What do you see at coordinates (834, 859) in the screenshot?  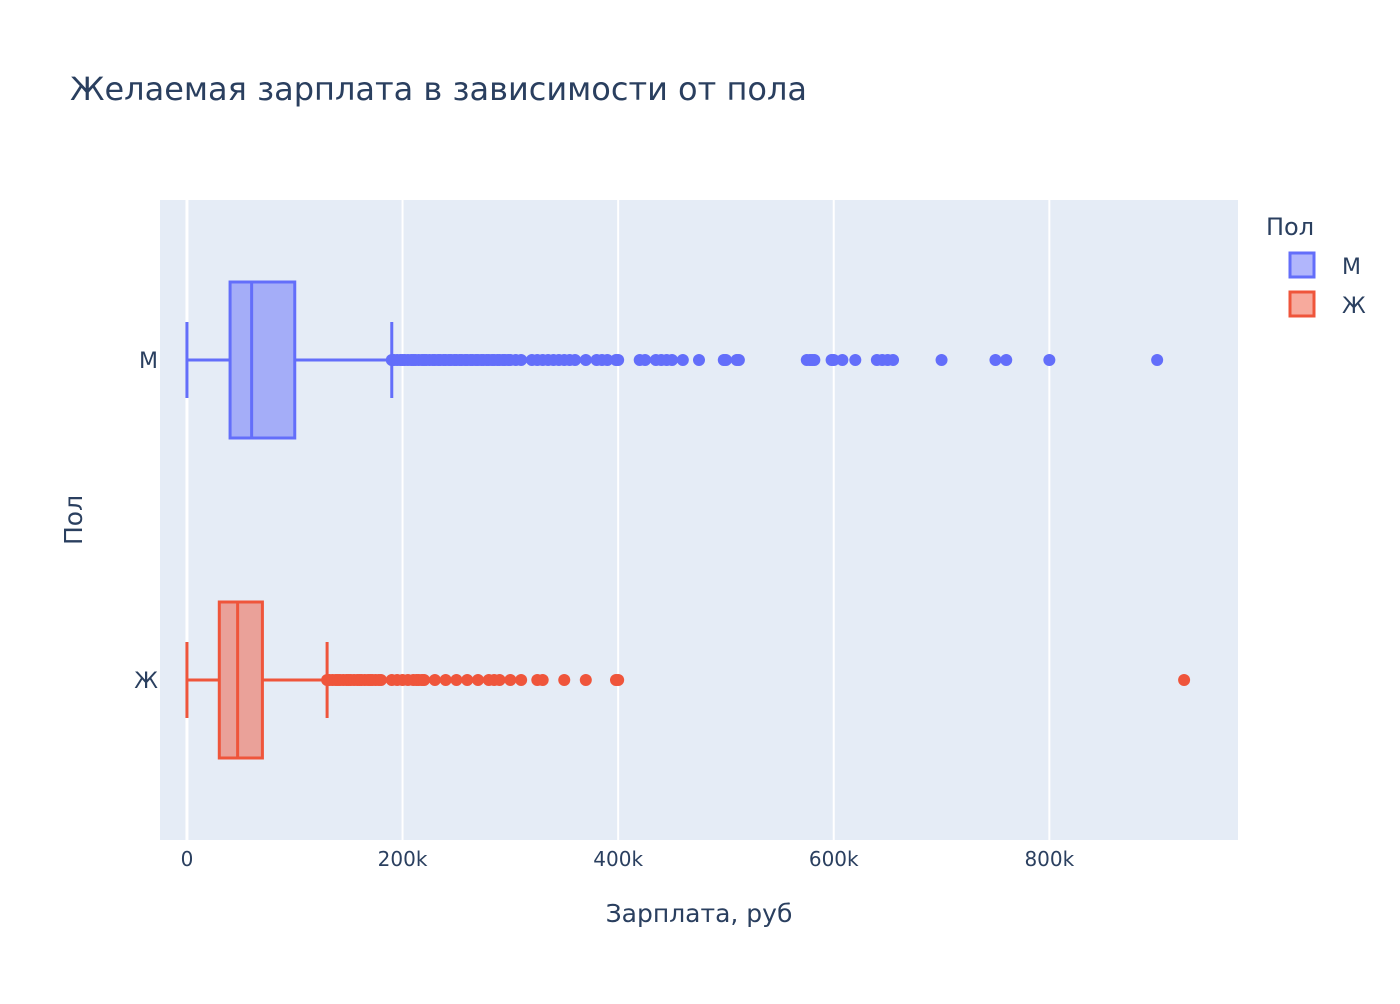 I see `x-tick-label: 600k` at bounding box center [834, 859].